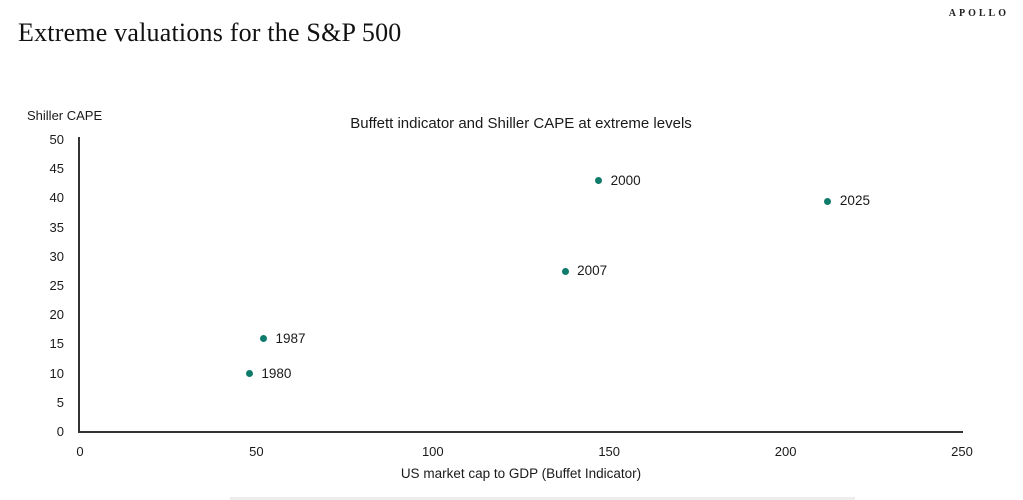  I want to click on y-tick-label: 20, so click(56, 315).